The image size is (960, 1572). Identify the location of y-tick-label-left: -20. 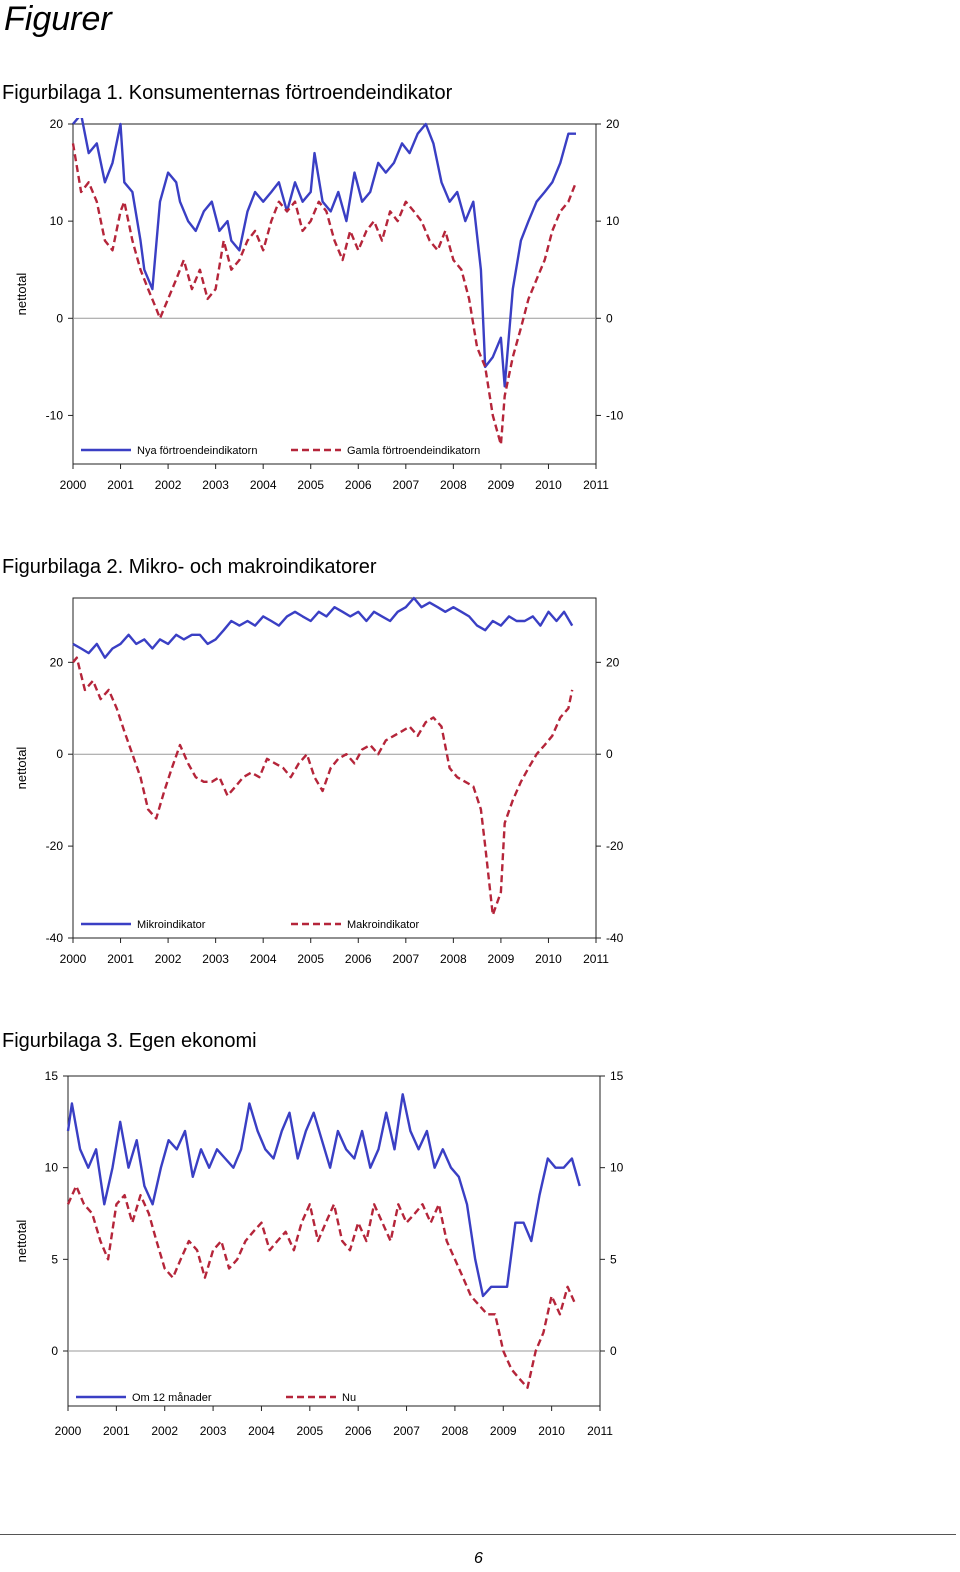
(55, 846).